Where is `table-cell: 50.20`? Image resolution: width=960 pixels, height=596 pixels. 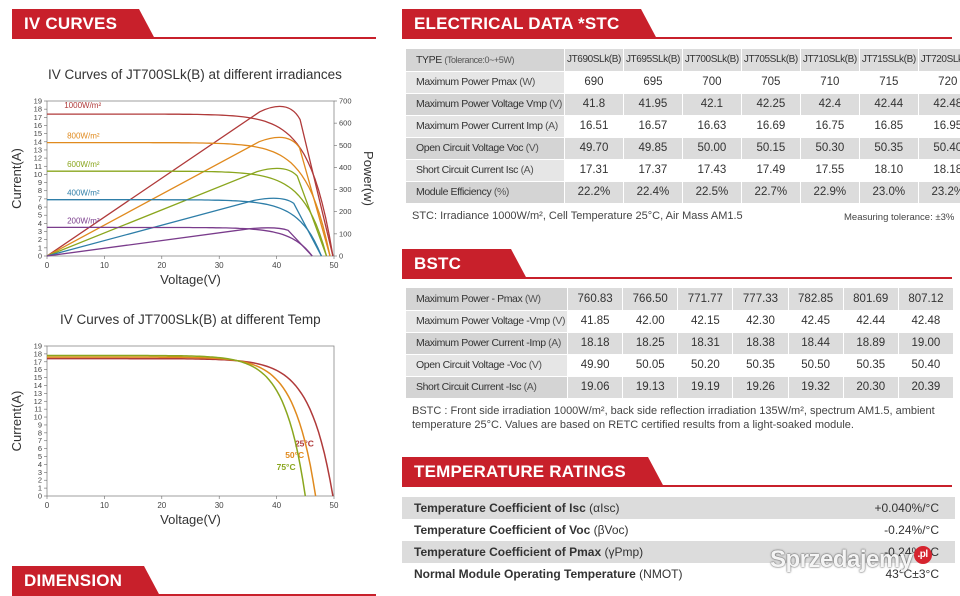
table-cell: 50.20 is located at coordinates (705, 365).